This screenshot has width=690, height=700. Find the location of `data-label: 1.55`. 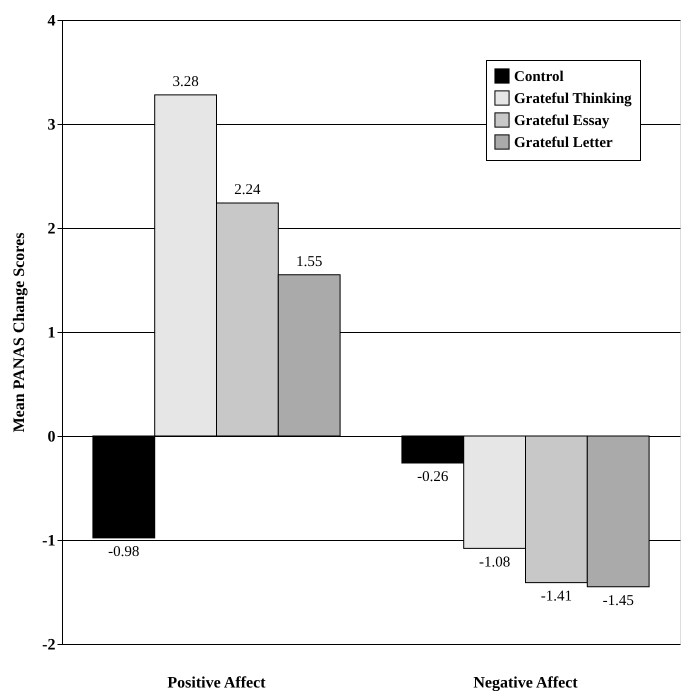

data-label: 1.55 is located at coordinates (309, 262).